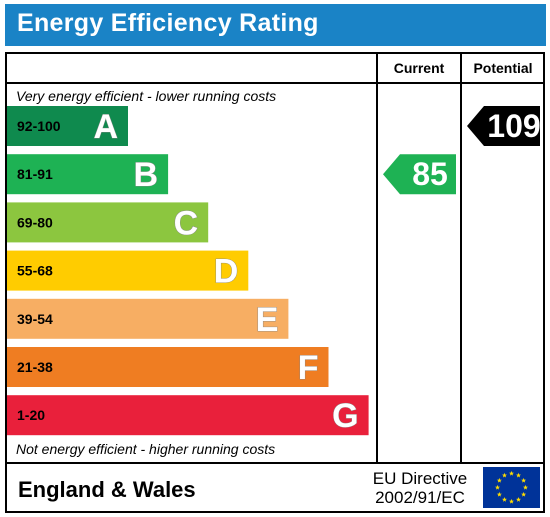 The height and width of the screenshot is (517, 550). Describe the element at coordinates (168, 23) in the screenshot. I see `page-title: Energy Efficiency Rating` at that location.